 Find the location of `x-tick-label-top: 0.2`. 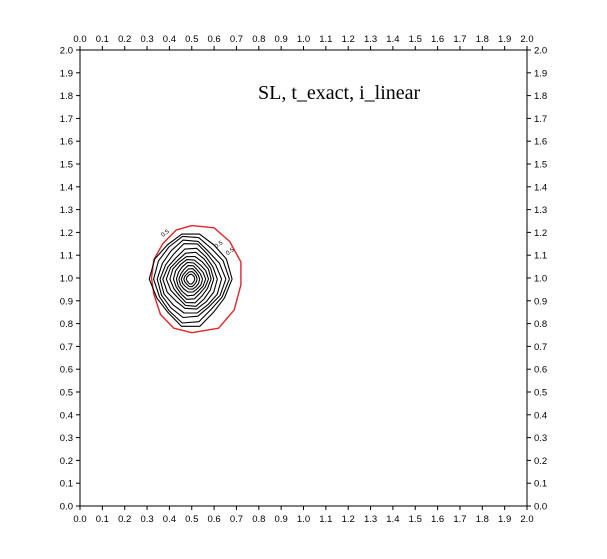

x-tick-label-top: 0.2 is located at coordinates (124, 39).